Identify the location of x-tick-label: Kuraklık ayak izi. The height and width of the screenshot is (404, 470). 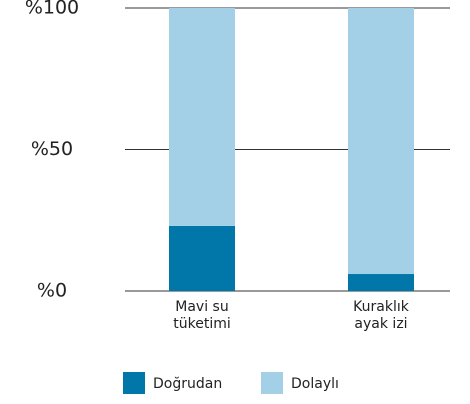
(381, 315).